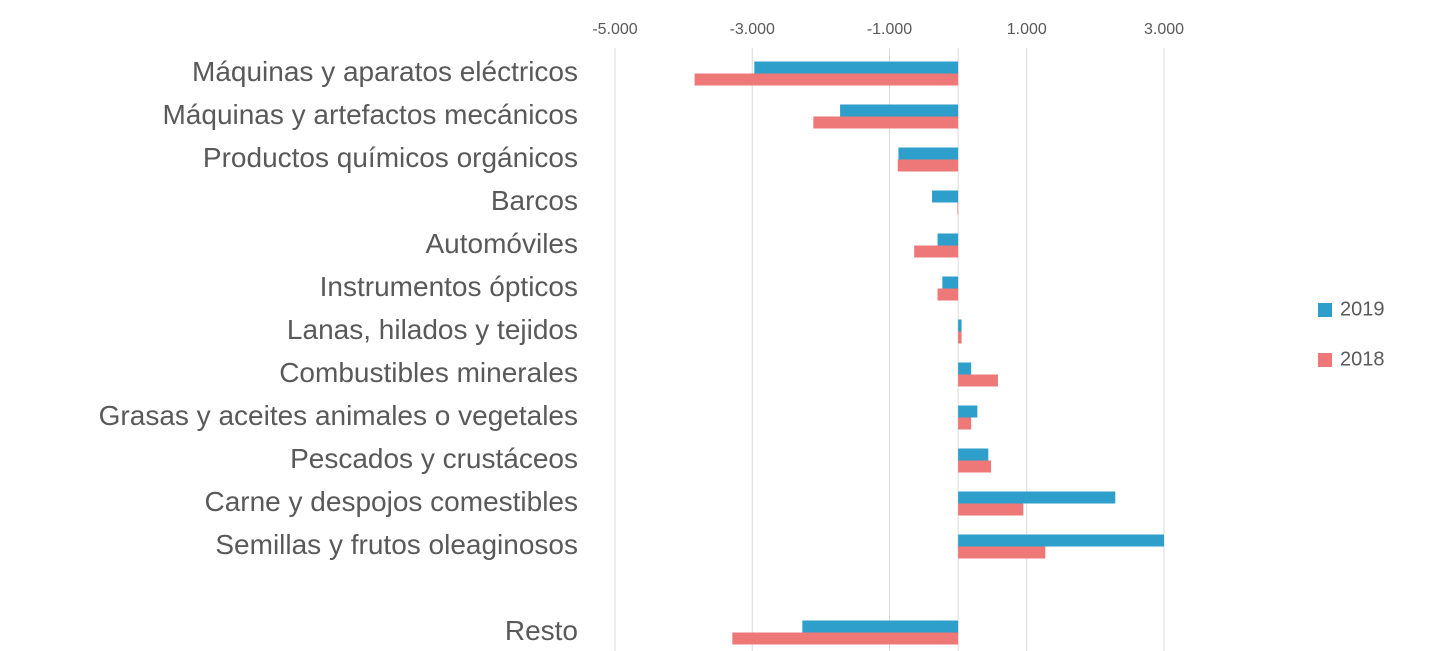 The image size is (1433, 651). Describe the element at coordinates (391, 501) in the screenshot. I see `y-tick-label: Carne y despojos comestibles` at that location.